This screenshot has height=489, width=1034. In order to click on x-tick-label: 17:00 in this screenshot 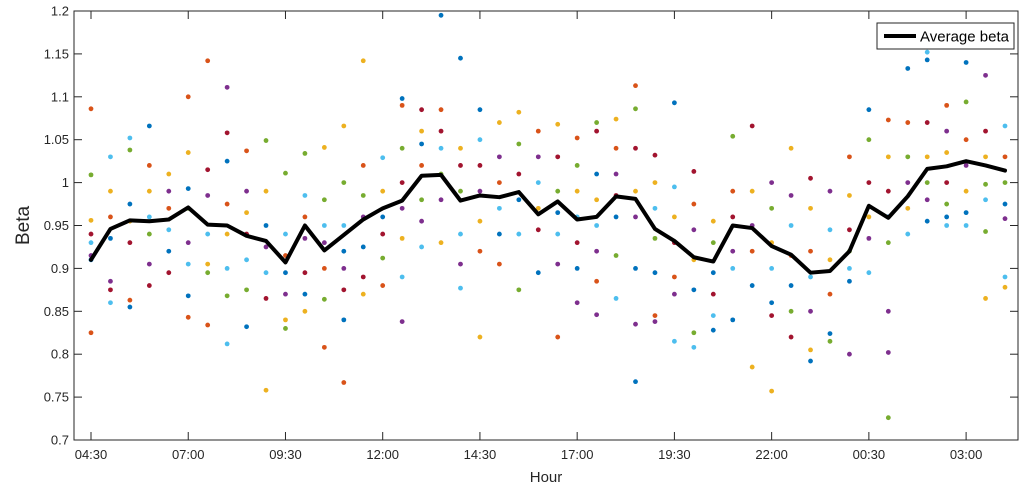, I will do `click(577, 454)`.